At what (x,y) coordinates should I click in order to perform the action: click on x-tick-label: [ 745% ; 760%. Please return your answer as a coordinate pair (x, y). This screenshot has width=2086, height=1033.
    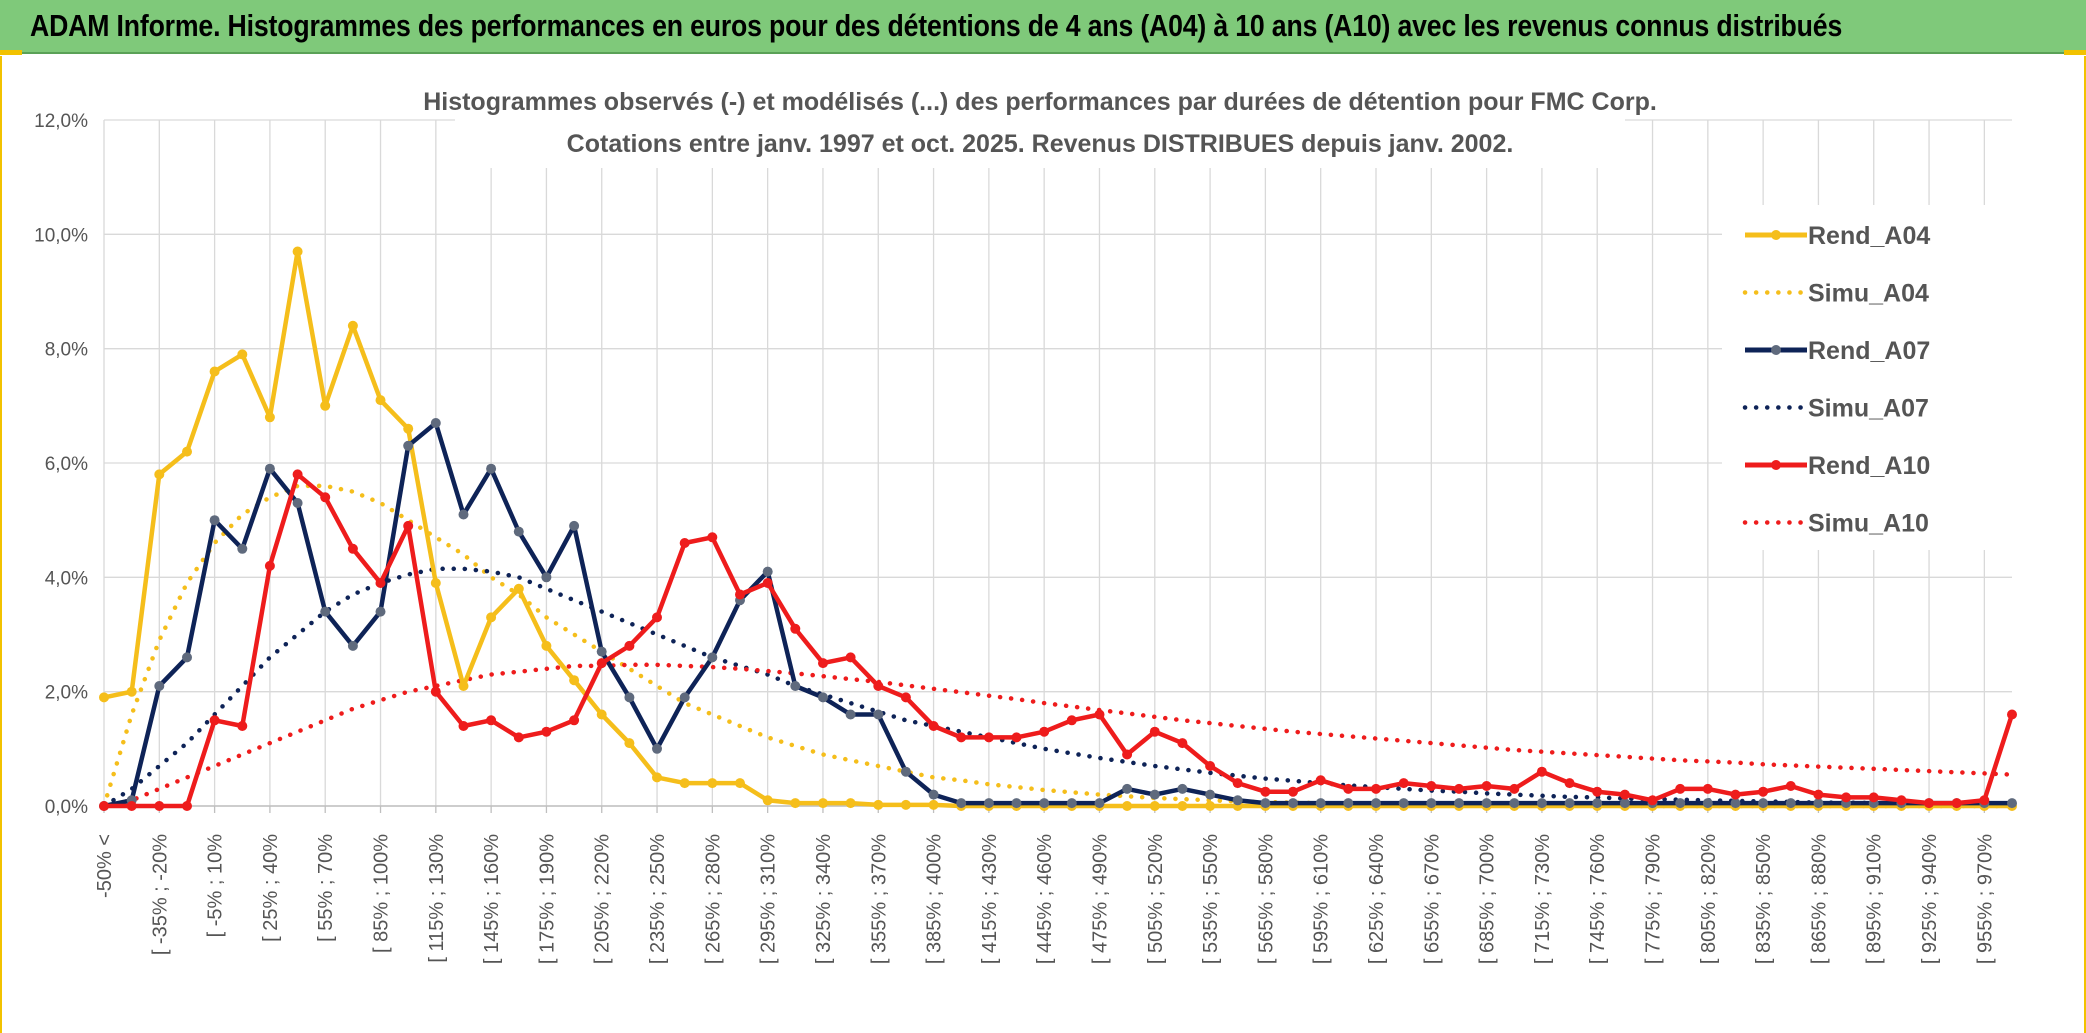
    Looking at the image, I should click on (1598, 899).